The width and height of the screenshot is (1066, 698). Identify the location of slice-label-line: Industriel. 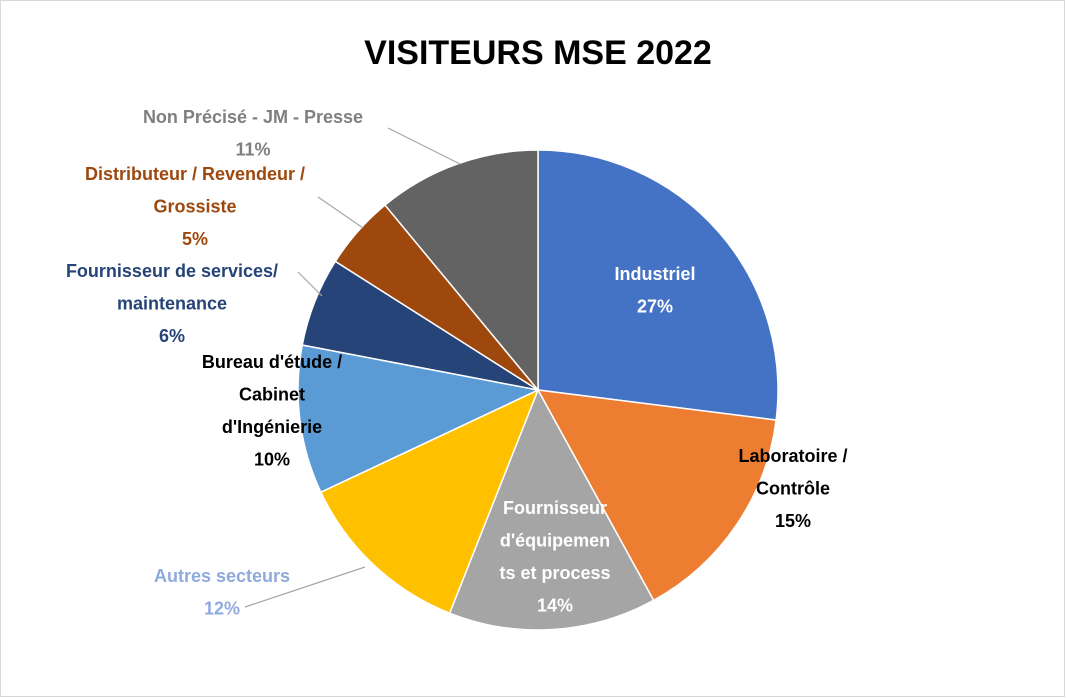
(654, 274).